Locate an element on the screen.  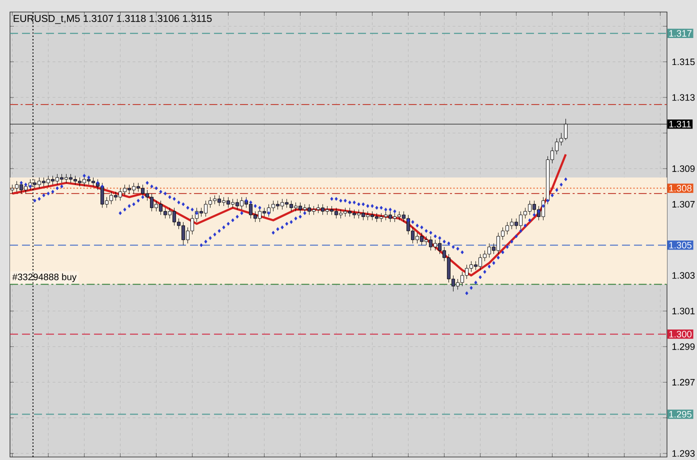
y-tick-label: 1.293 is located at coordinates (683, 453).